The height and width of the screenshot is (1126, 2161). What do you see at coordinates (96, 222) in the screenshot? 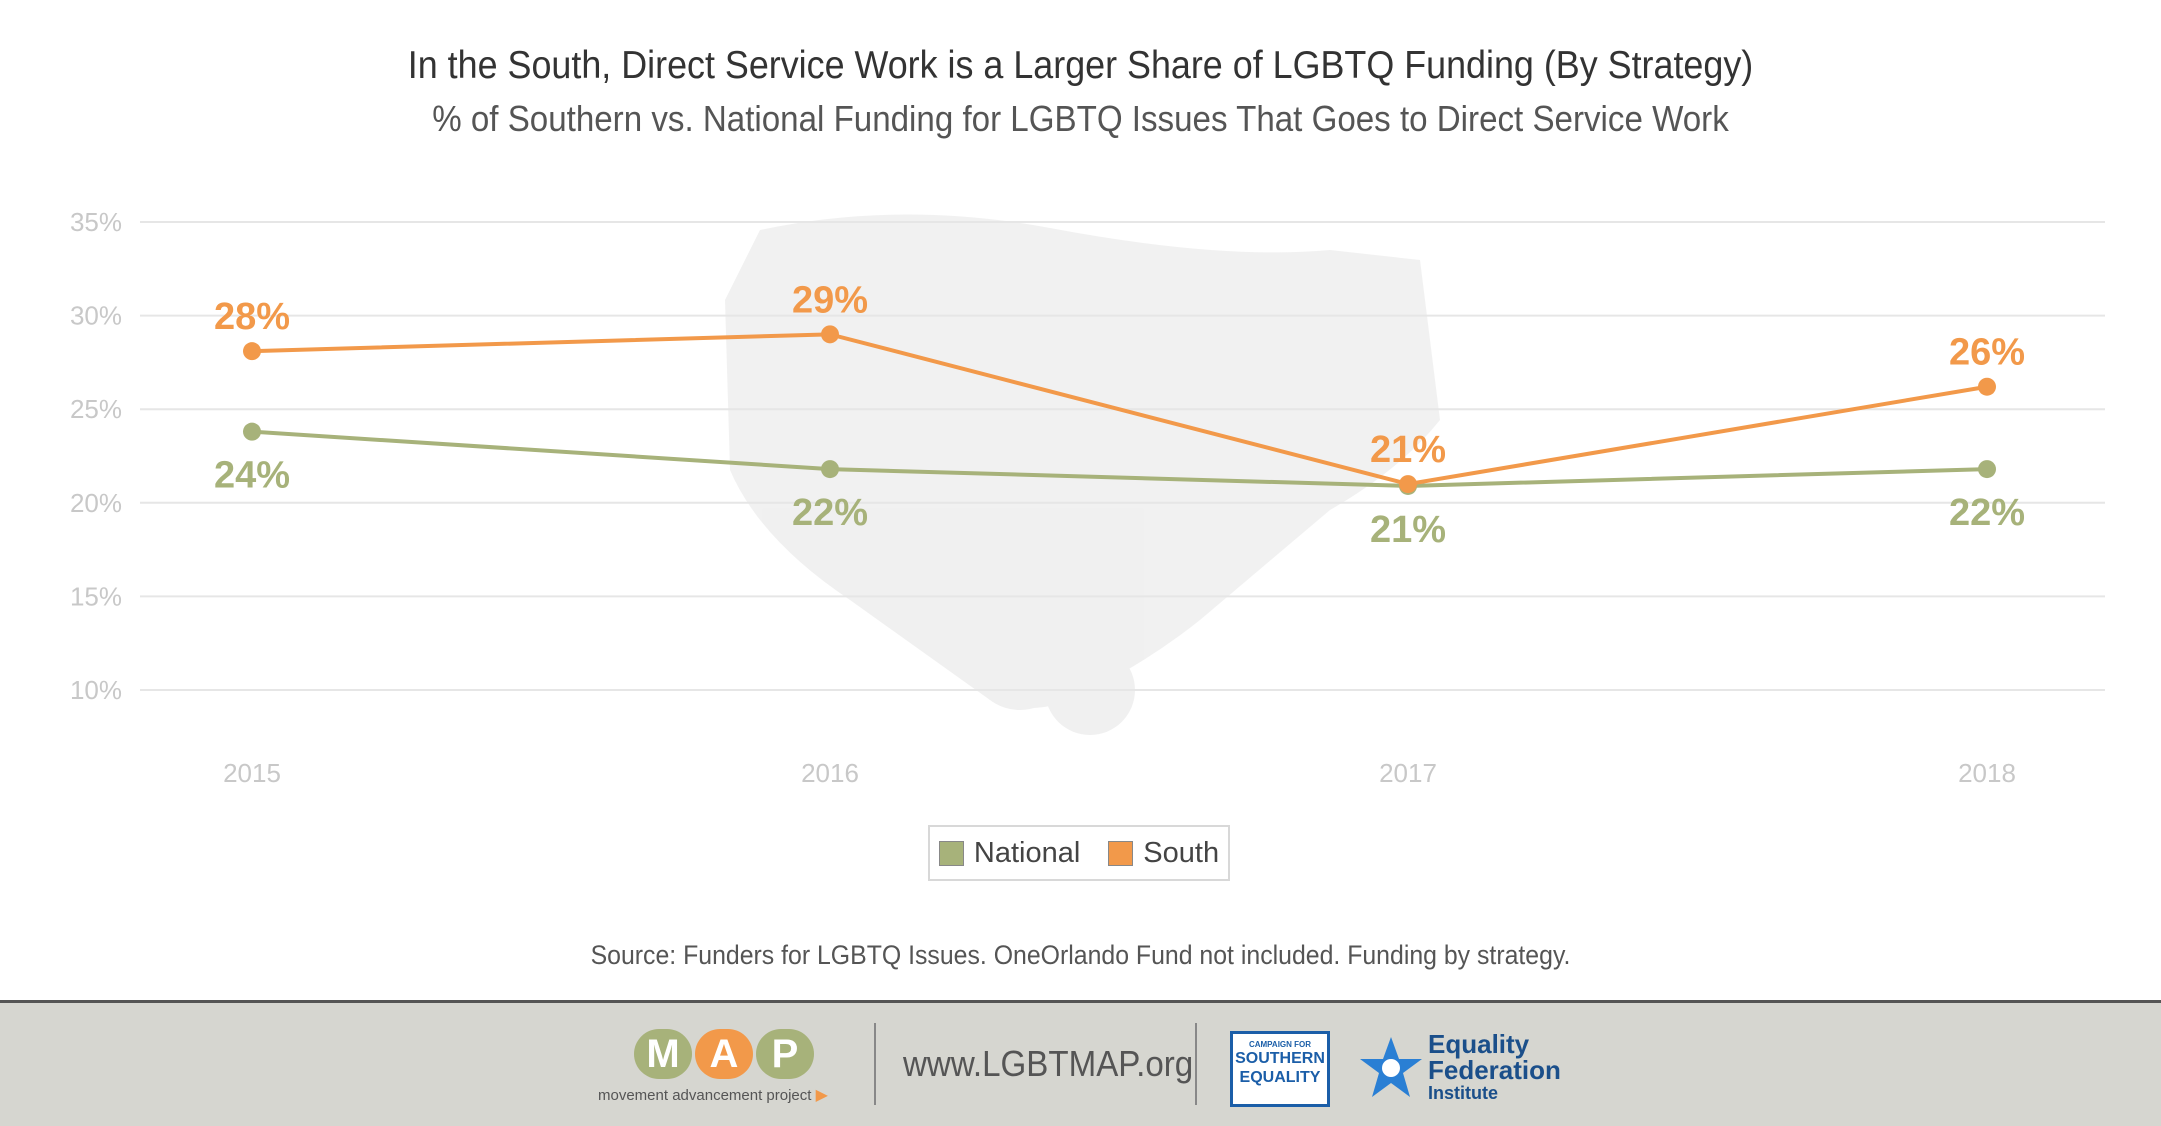
I see `y-tick-label: 35%` at bounding box center [96, 222].